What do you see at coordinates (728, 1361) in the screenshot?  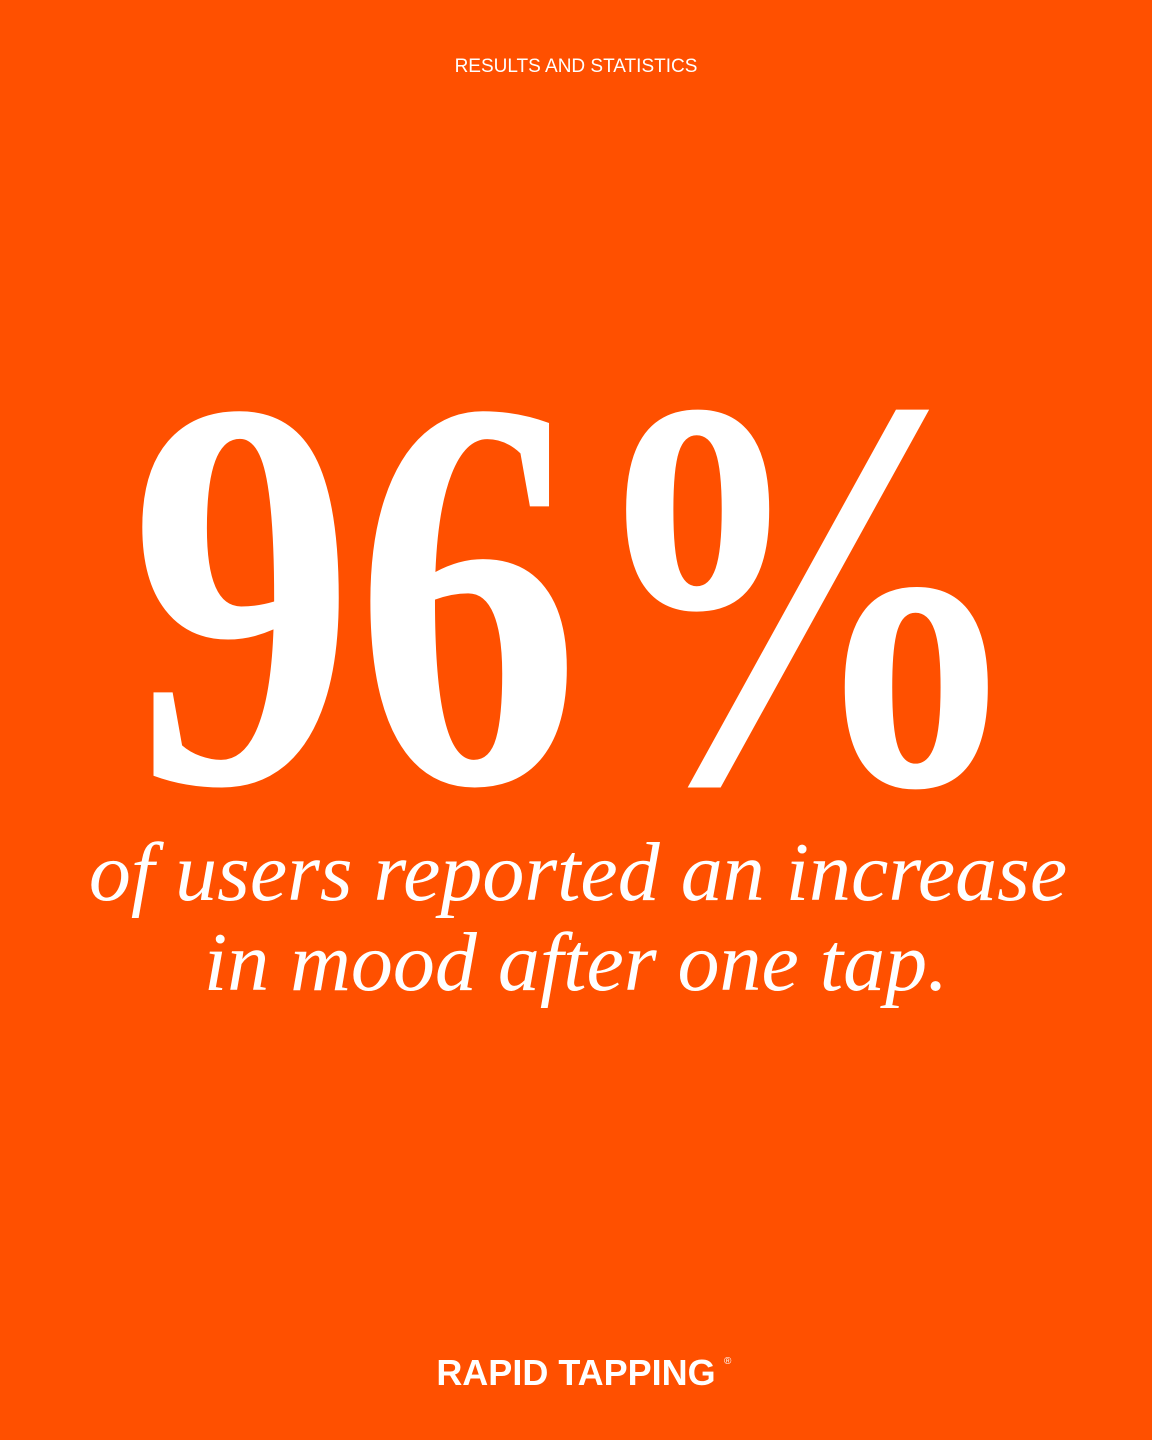 I see `registered-mark: ®` at bounding box center [728, 1361].